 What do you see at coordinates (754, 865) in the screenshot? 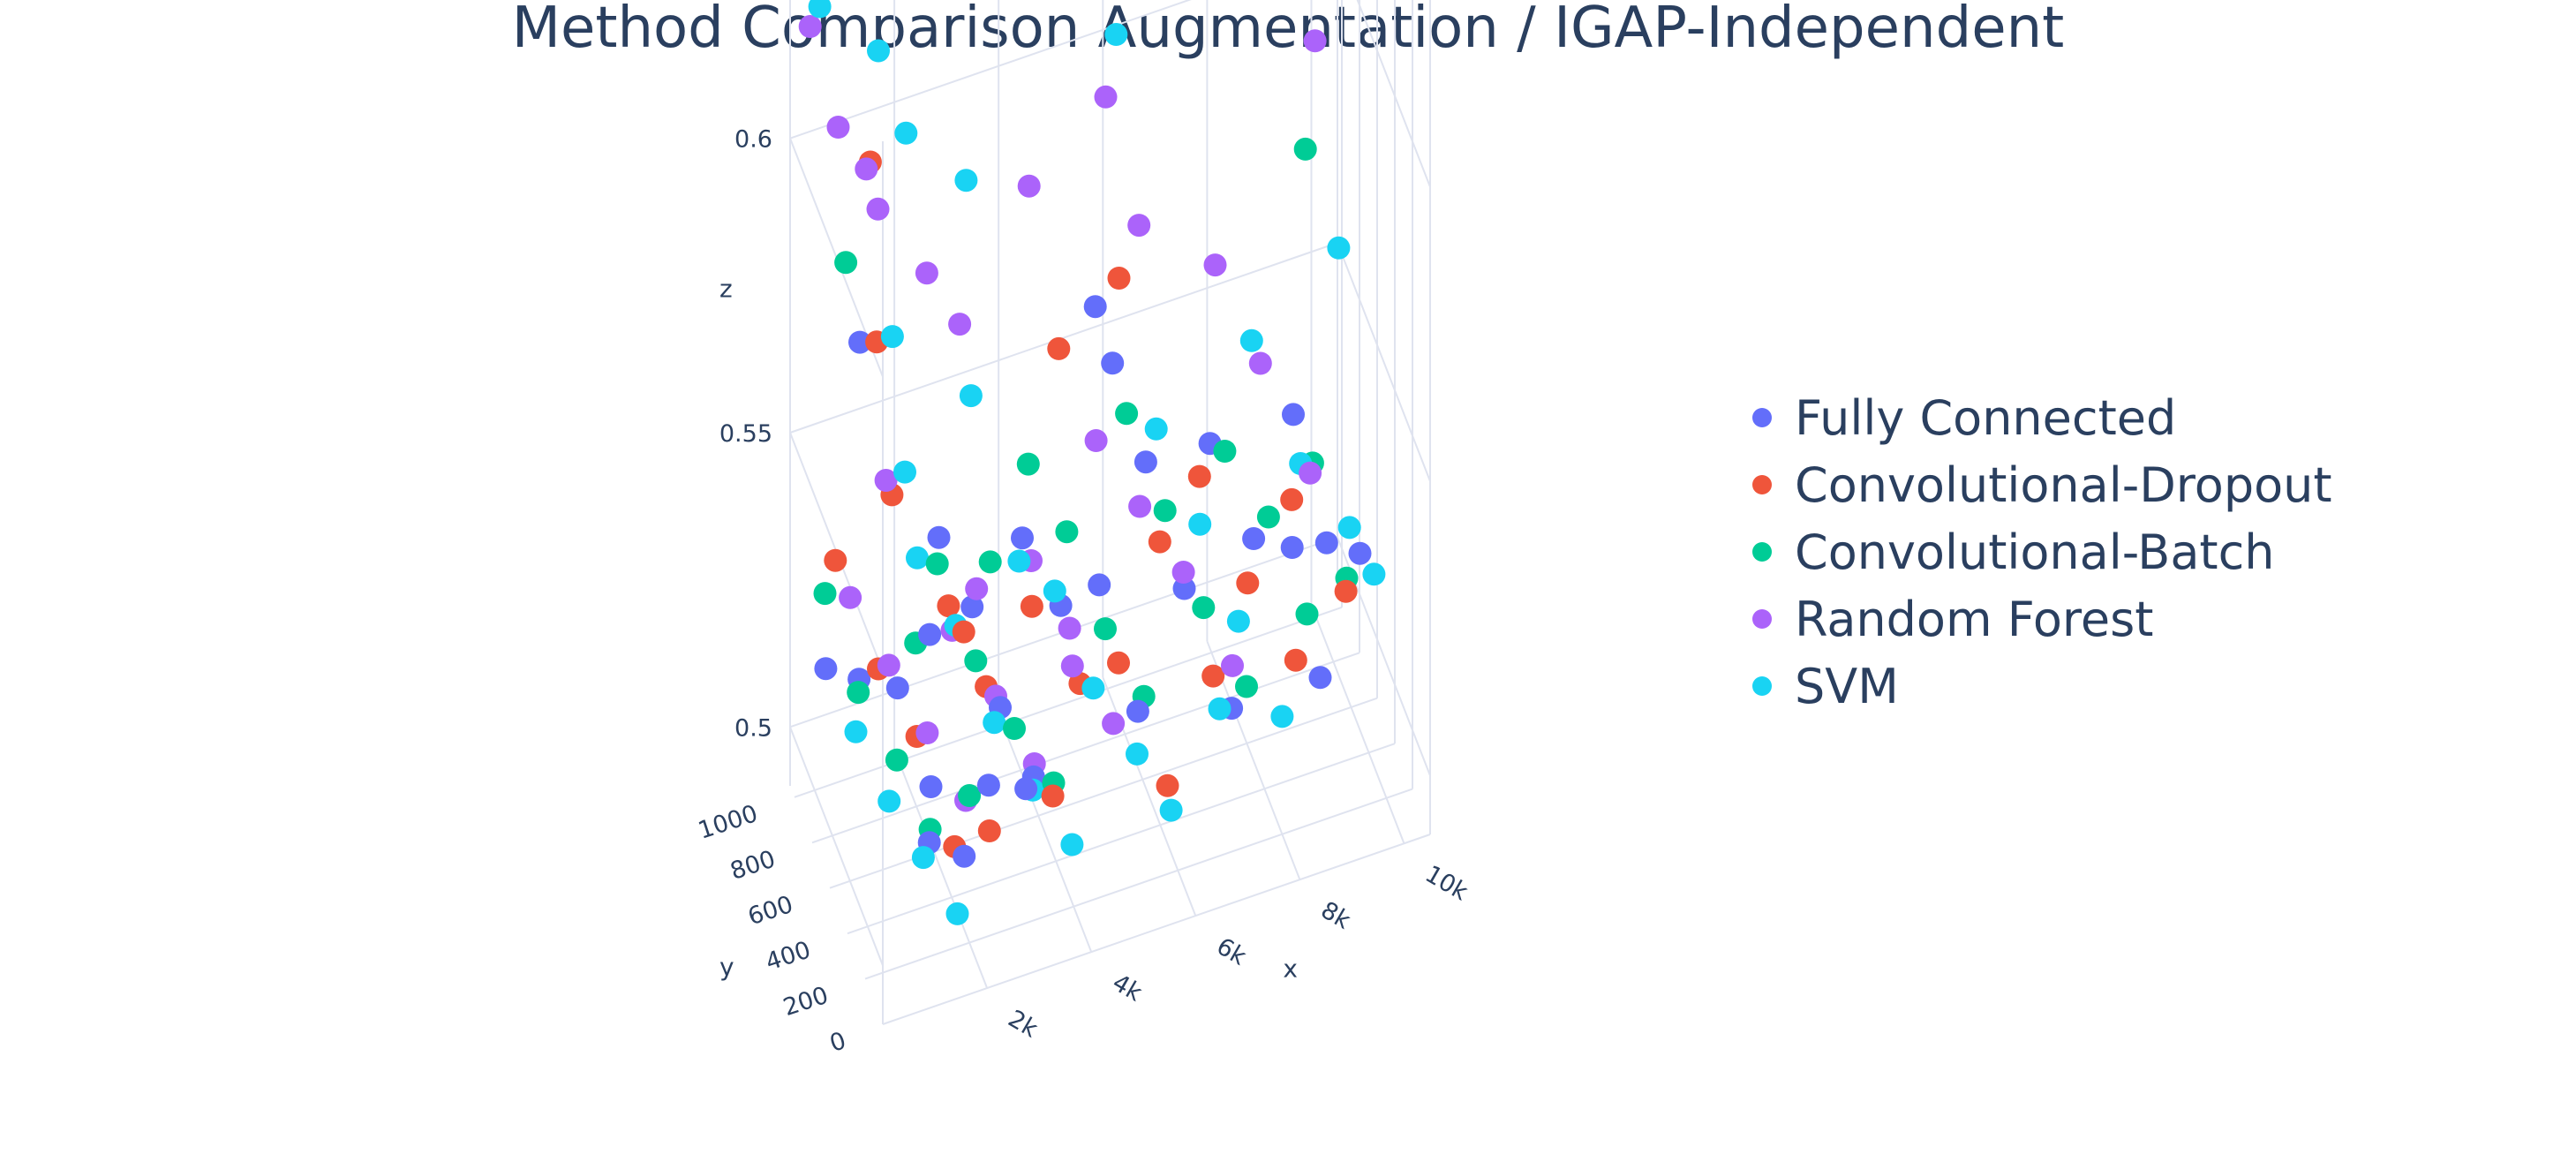
I see `y-tick-label: 800` at bounding box center [754, 865].